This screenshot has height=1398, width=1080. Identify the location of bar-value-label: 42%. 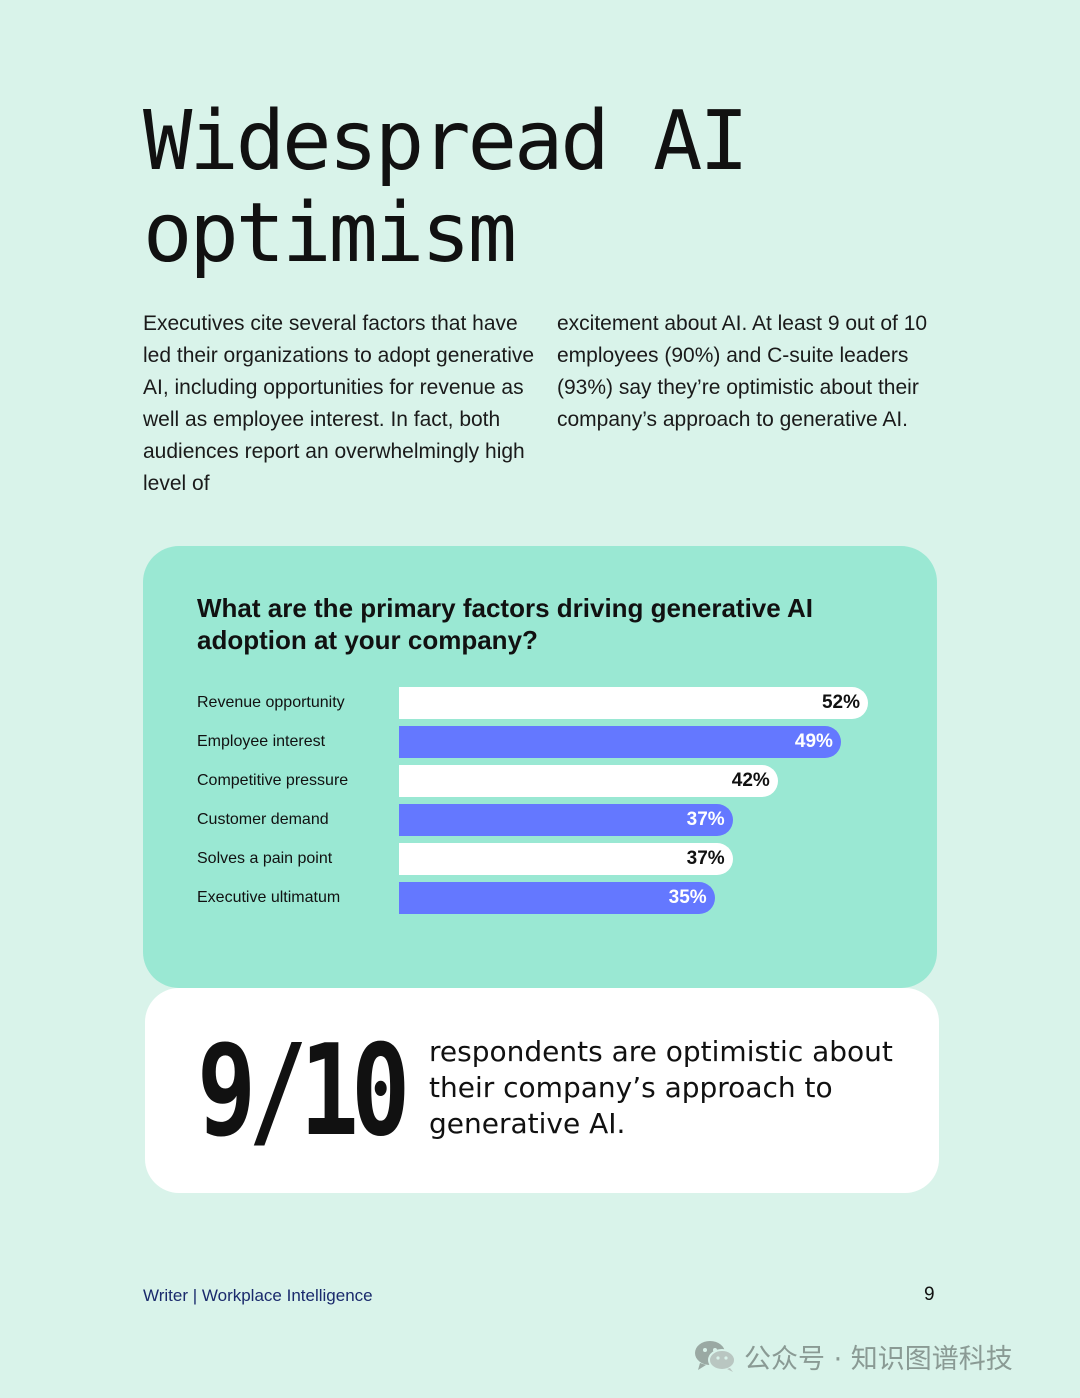
(750, 780).